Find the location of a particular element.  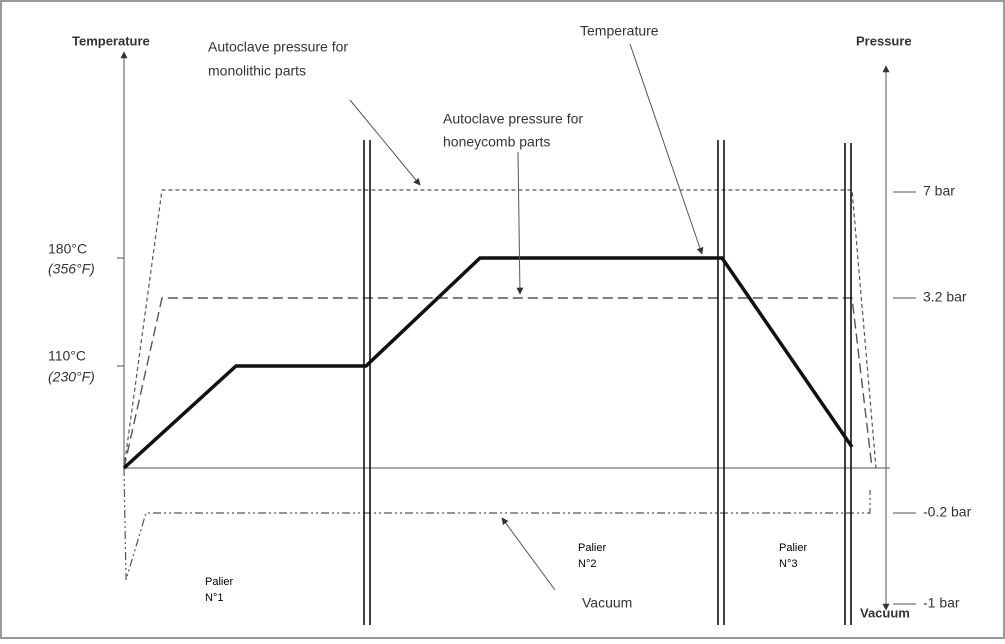

stage-label: N°3 is located at coordinates (788, 564).